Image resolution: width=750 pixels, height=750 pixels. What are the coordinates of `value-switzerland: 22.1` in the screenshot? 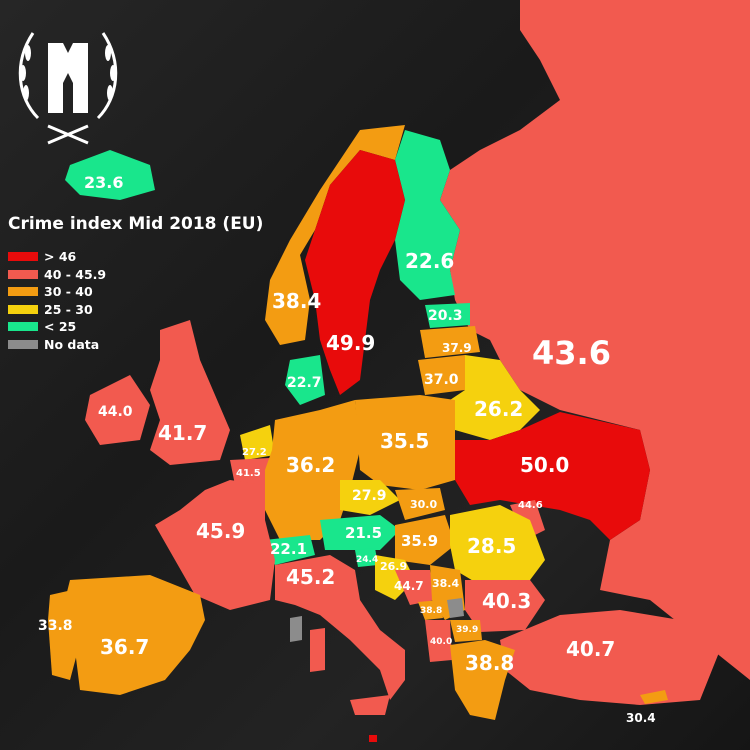 It's located at (288, 549).